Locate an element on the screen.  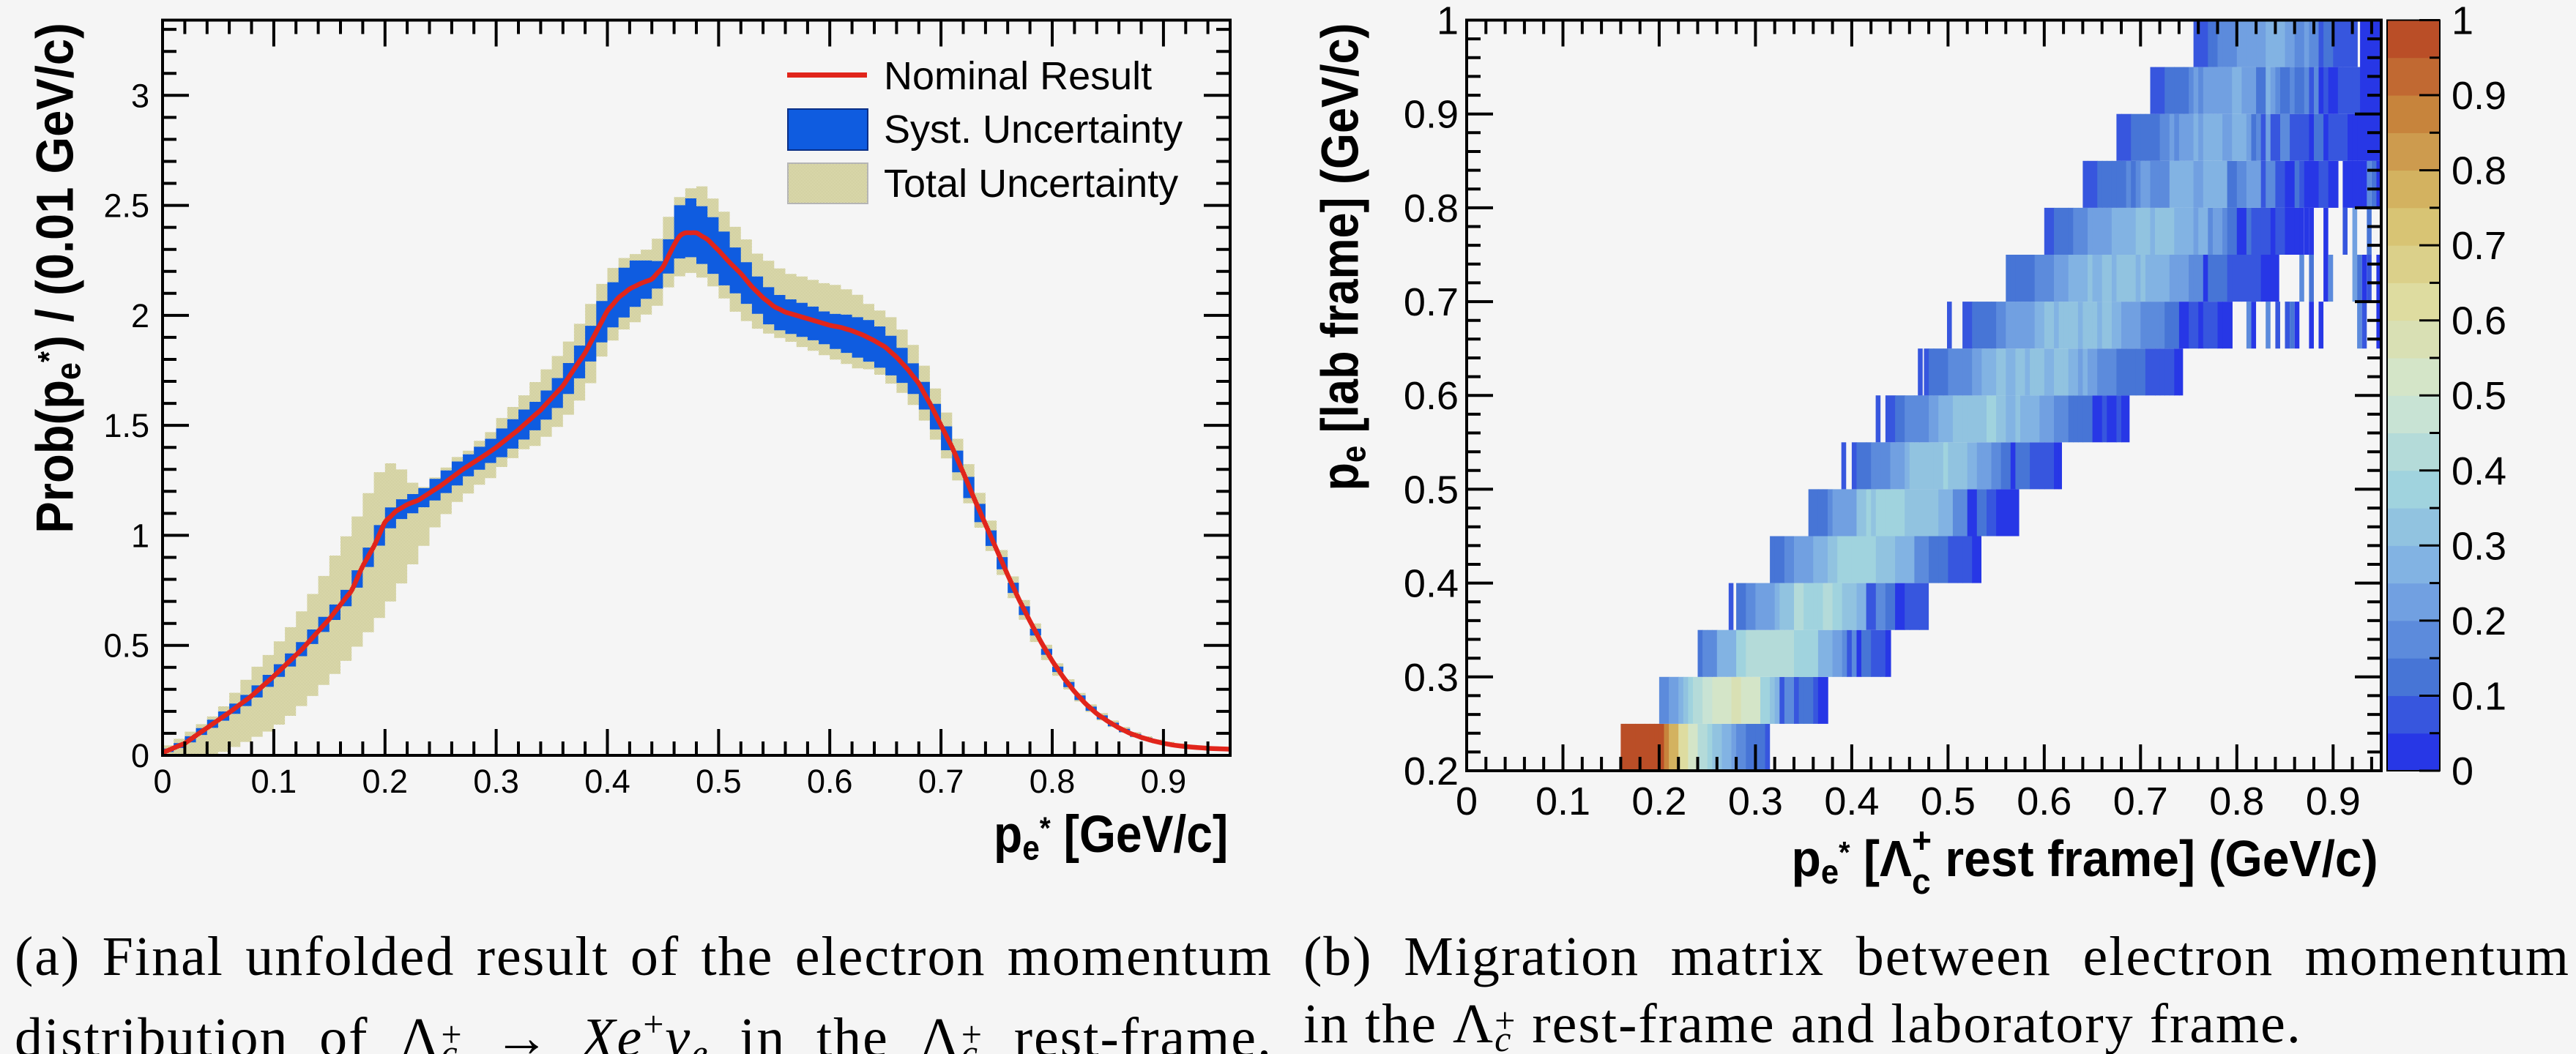
svg-text: Nominal Result is located at coordinates (1018, 76).